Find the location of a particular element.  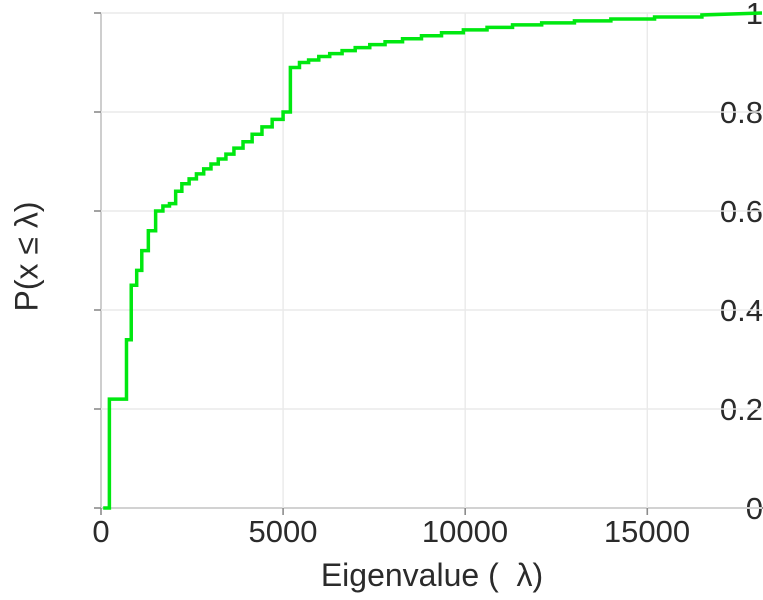

x-axis-title: Eigenvalue ( λ) is located at coordinates (432, 575).